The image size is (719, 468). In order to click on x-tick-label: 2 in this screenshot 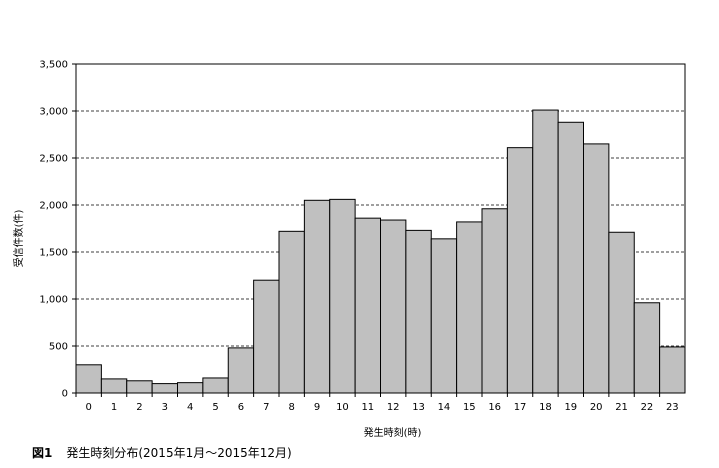, I will do `click(139, 407)`.